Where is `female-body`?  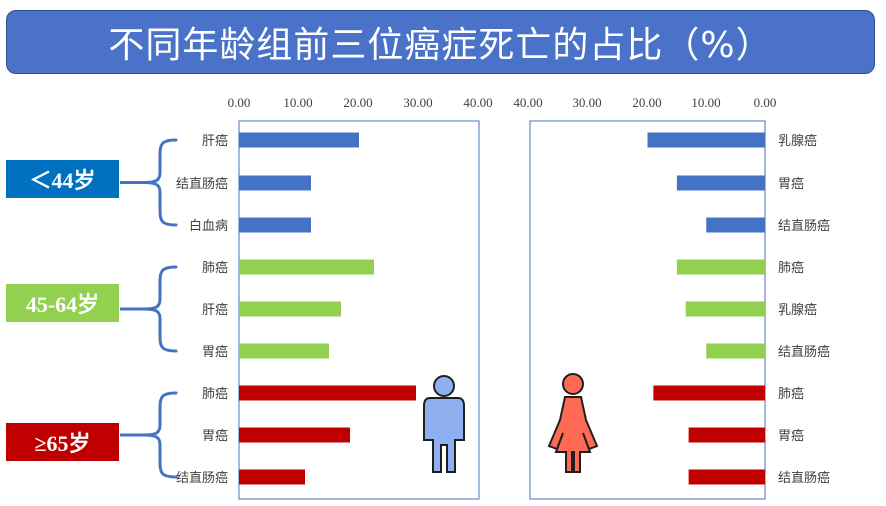
female-body is located at coordinates (573, 434).